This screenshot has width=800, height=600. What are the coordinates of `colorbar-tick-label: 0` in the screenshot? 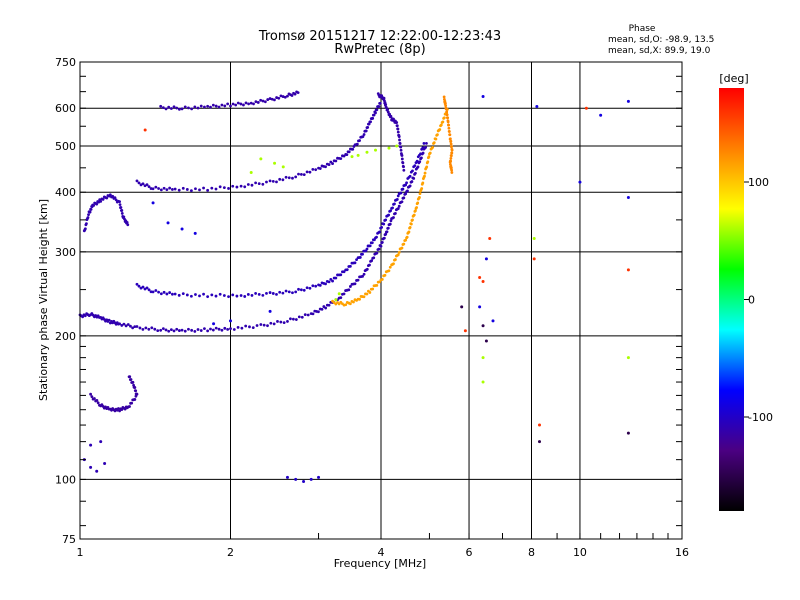 It's located at (751, 300).